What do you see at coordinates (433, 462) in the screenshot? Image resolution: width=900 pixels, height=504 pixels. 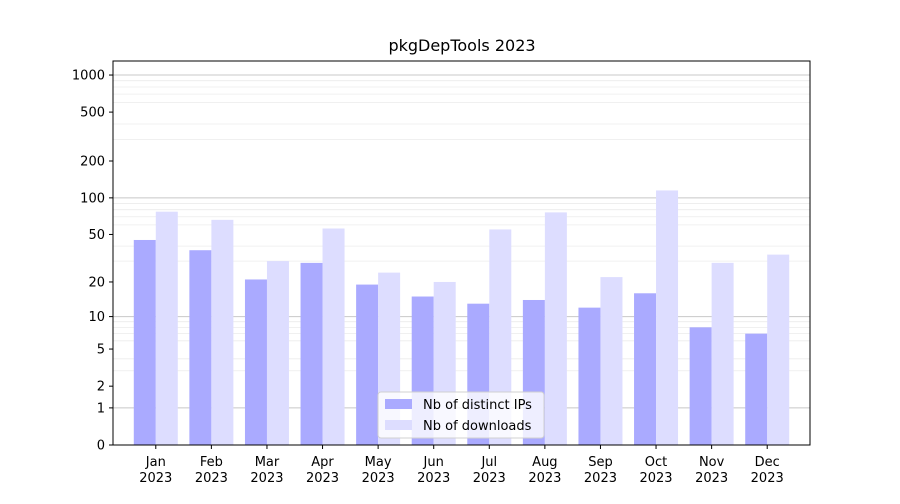 I see `x-tick-label-month: Jun` at bounding box center [433, 462].